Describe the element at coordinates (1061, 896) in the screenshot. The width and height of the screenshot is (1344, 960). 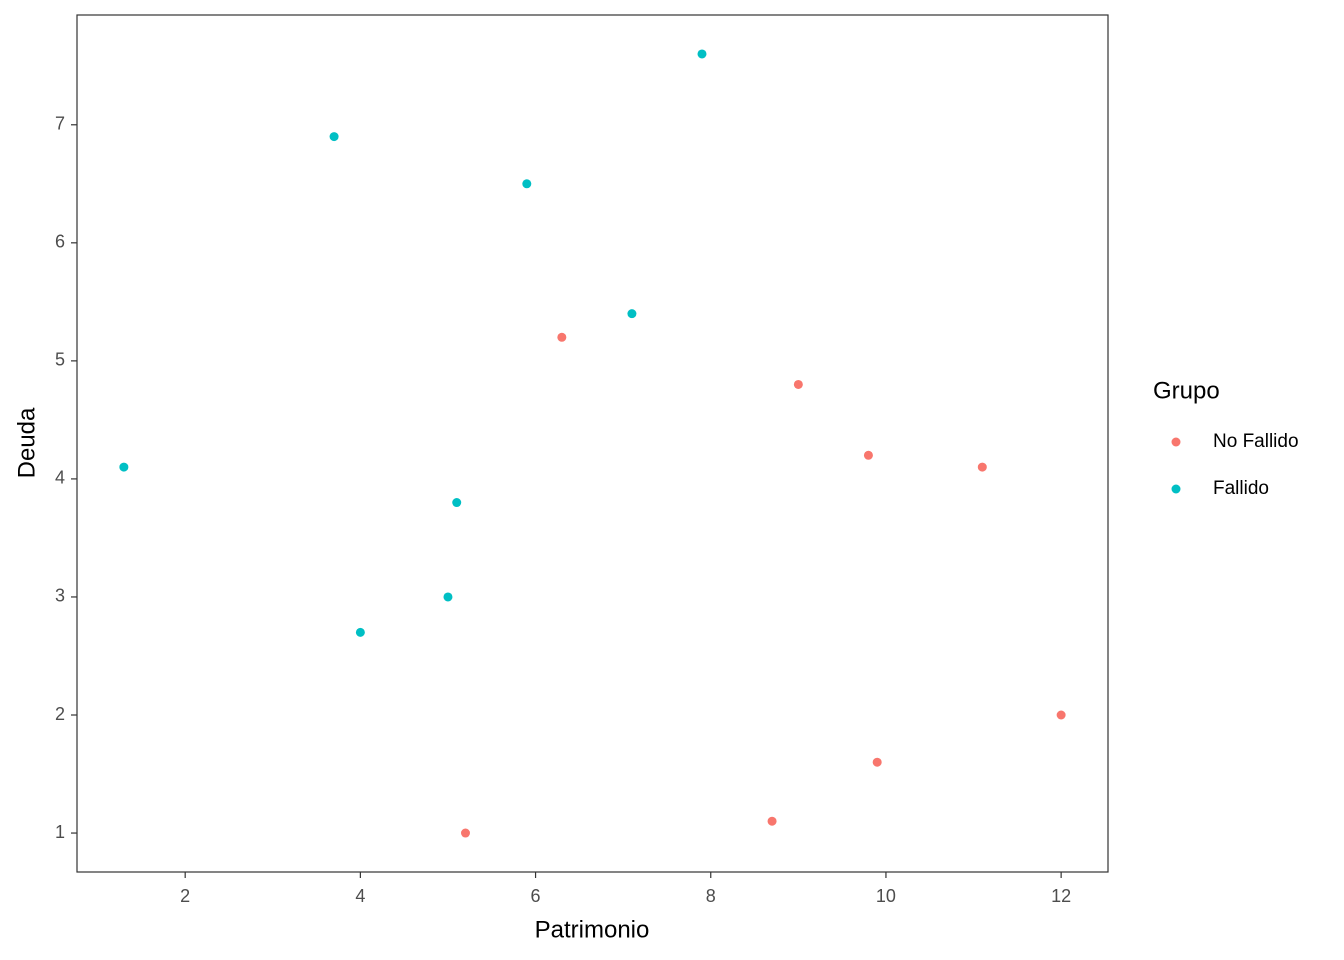
I see `x-tick-label: 12` at that location.